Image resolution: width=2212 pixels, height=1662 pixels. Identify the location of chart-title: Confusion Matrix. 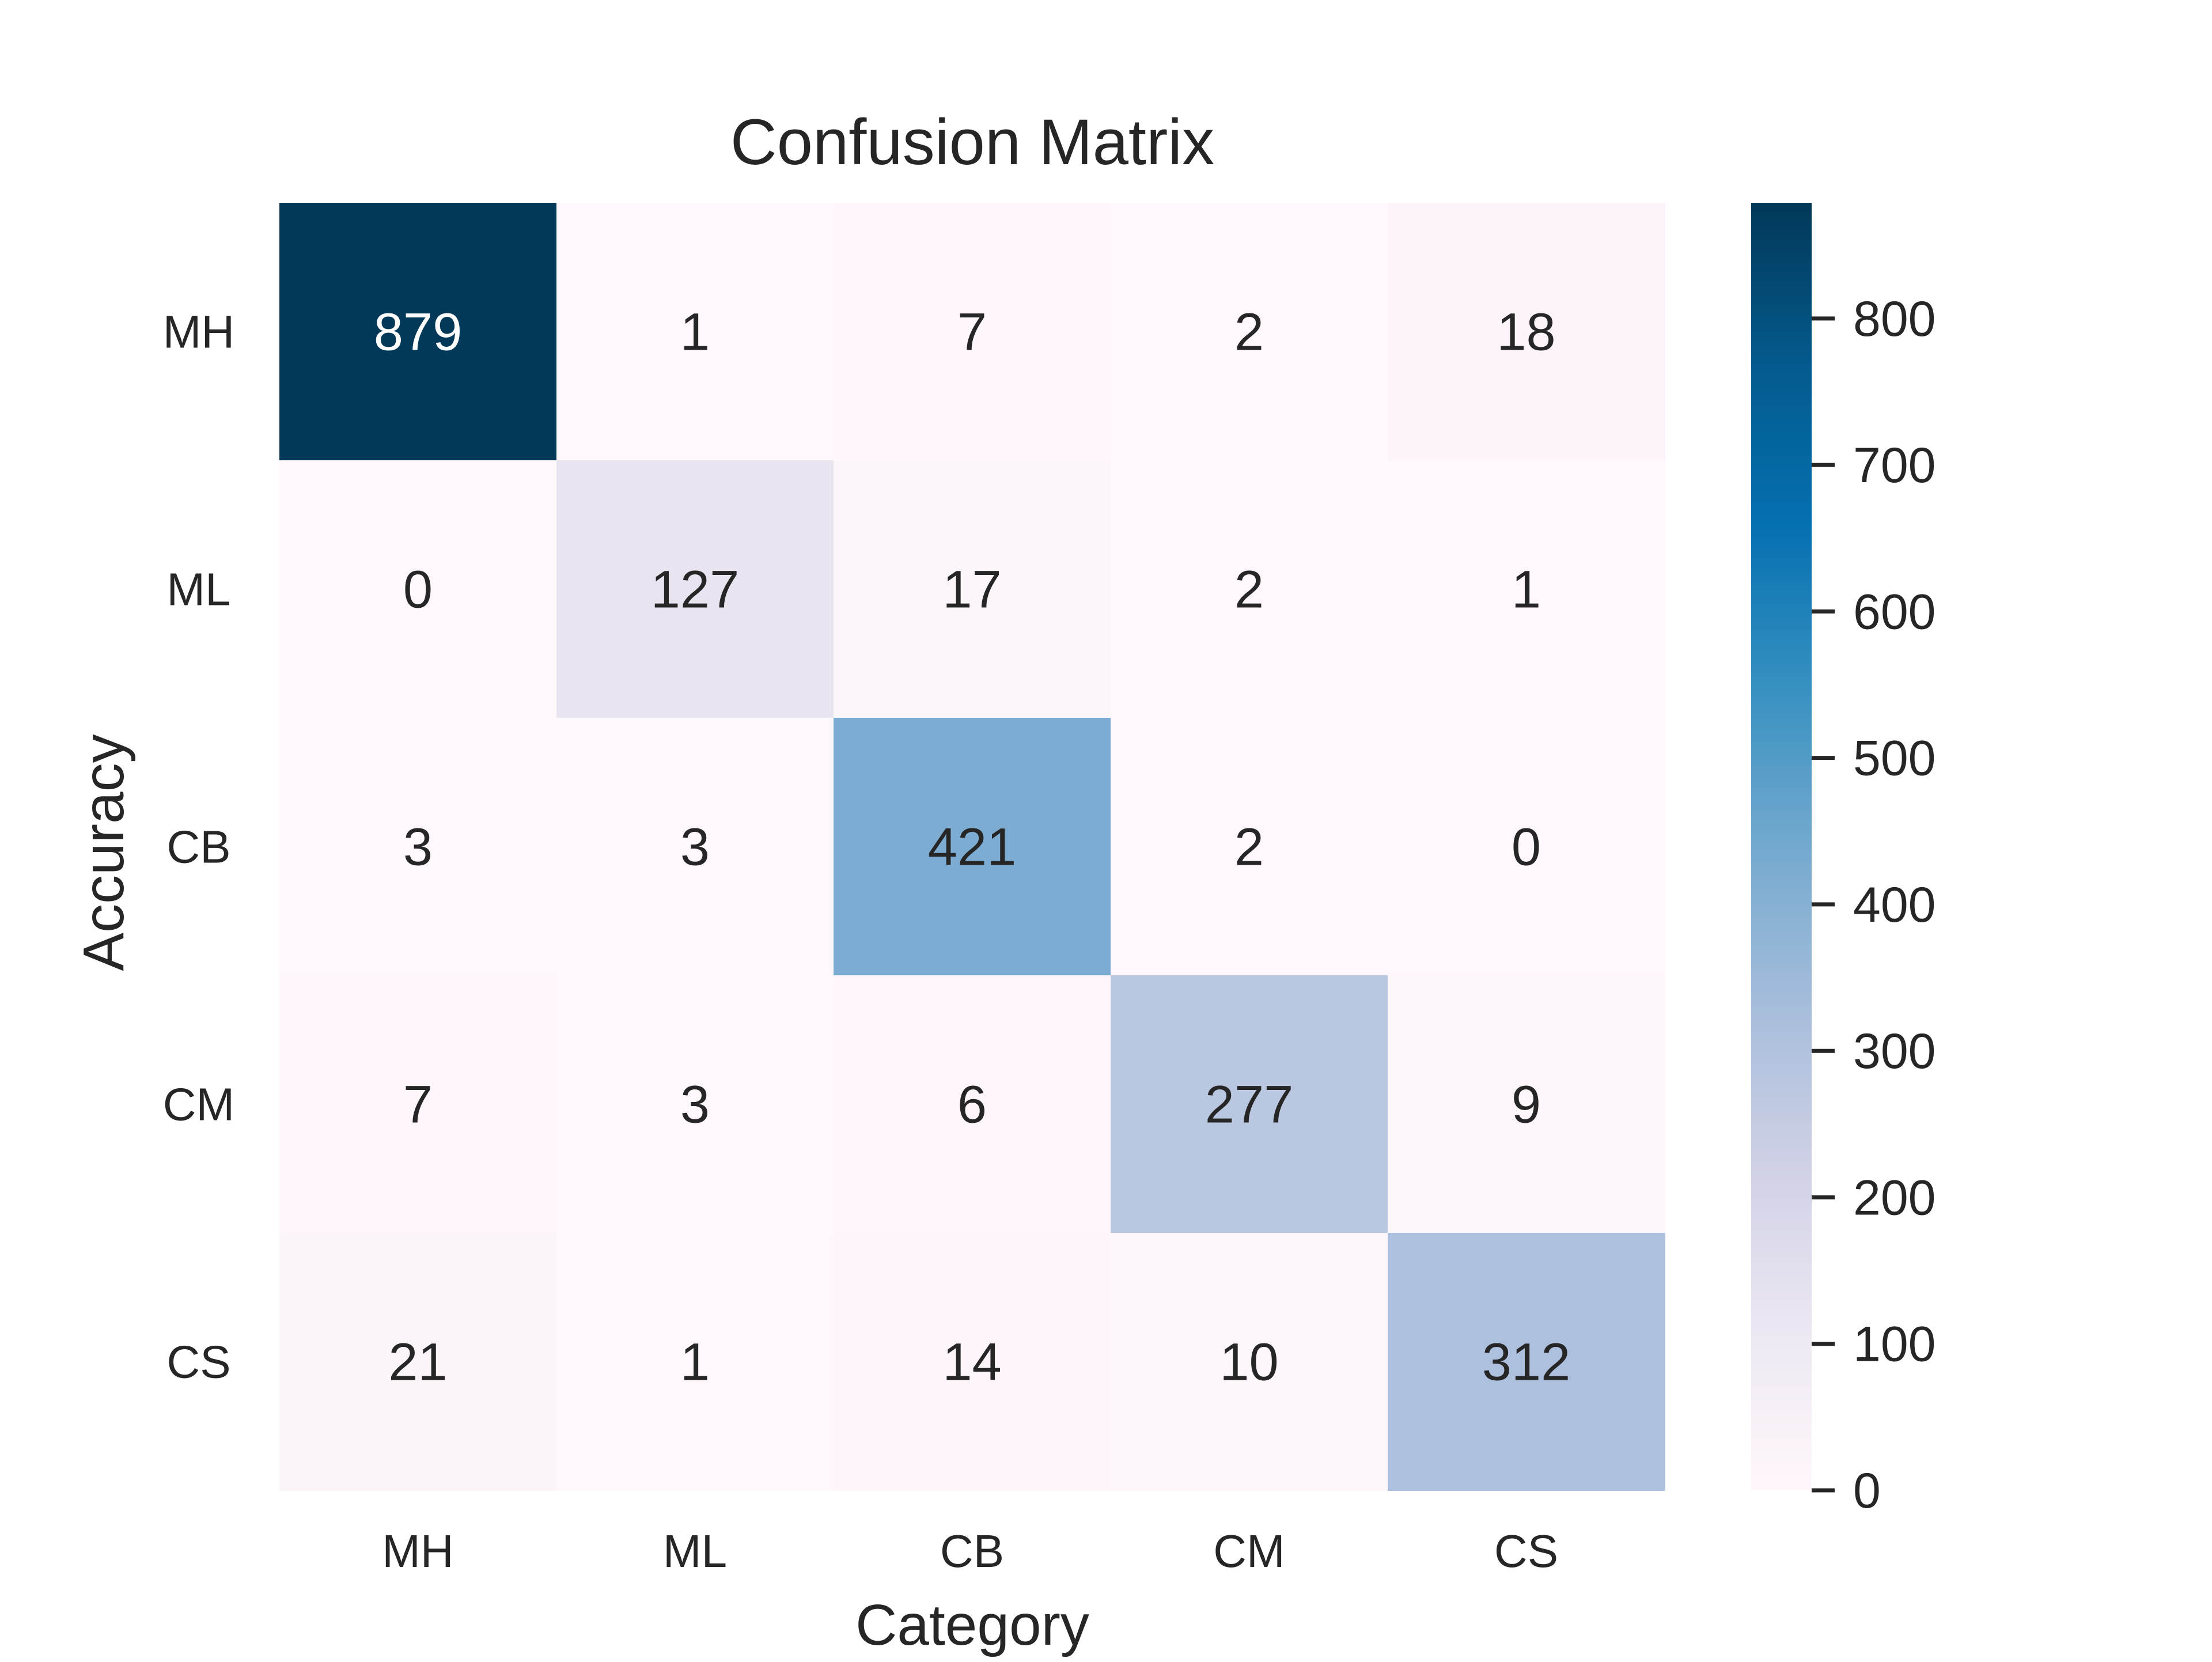
(972, 142).